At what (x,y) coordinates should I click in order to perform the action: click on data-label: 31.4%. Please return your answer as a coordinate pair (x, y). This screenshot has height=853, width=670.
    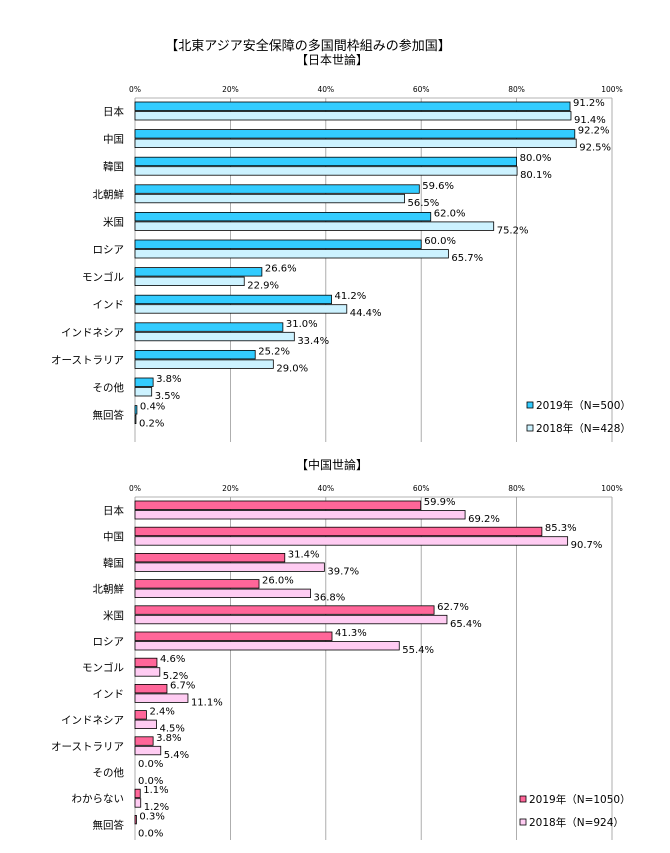
    Looking at the image, I should click on (304, 554).